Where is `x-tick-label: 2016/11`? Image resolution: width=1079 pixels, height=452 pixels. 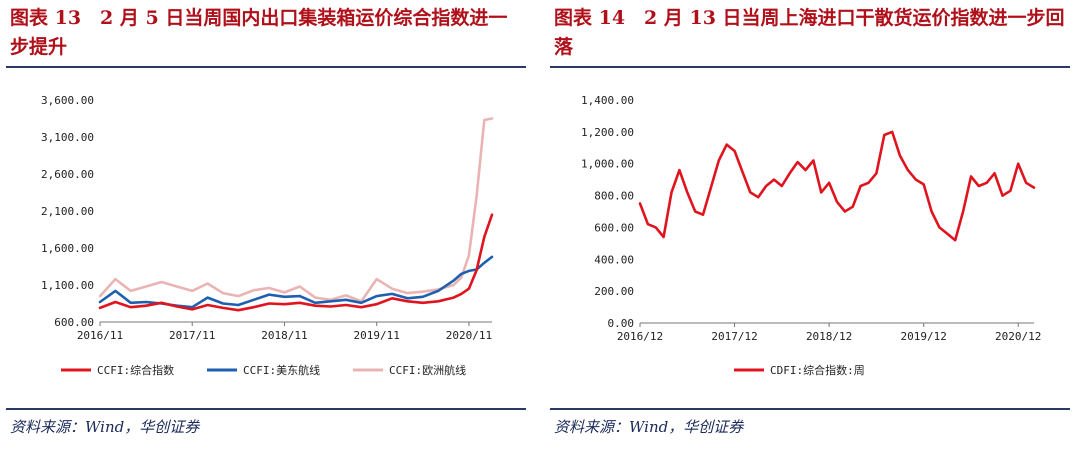
x-tick-label: 2016/11 is located at coordinates (100, 335).